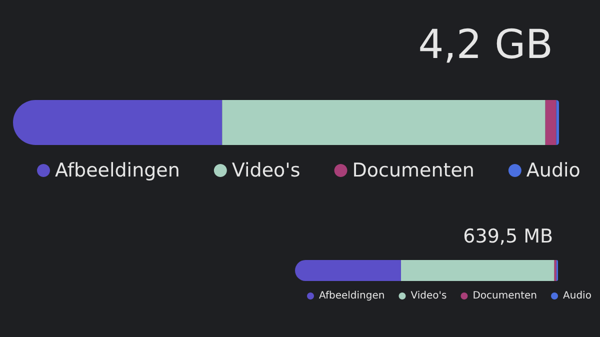 Image resolution: width=600 pixels, height=337 pixels. What do you see at coordinates (485, 45) in the screenshot?
I see `chart-title: 4,2 GB` at bounding box center [485, 45].